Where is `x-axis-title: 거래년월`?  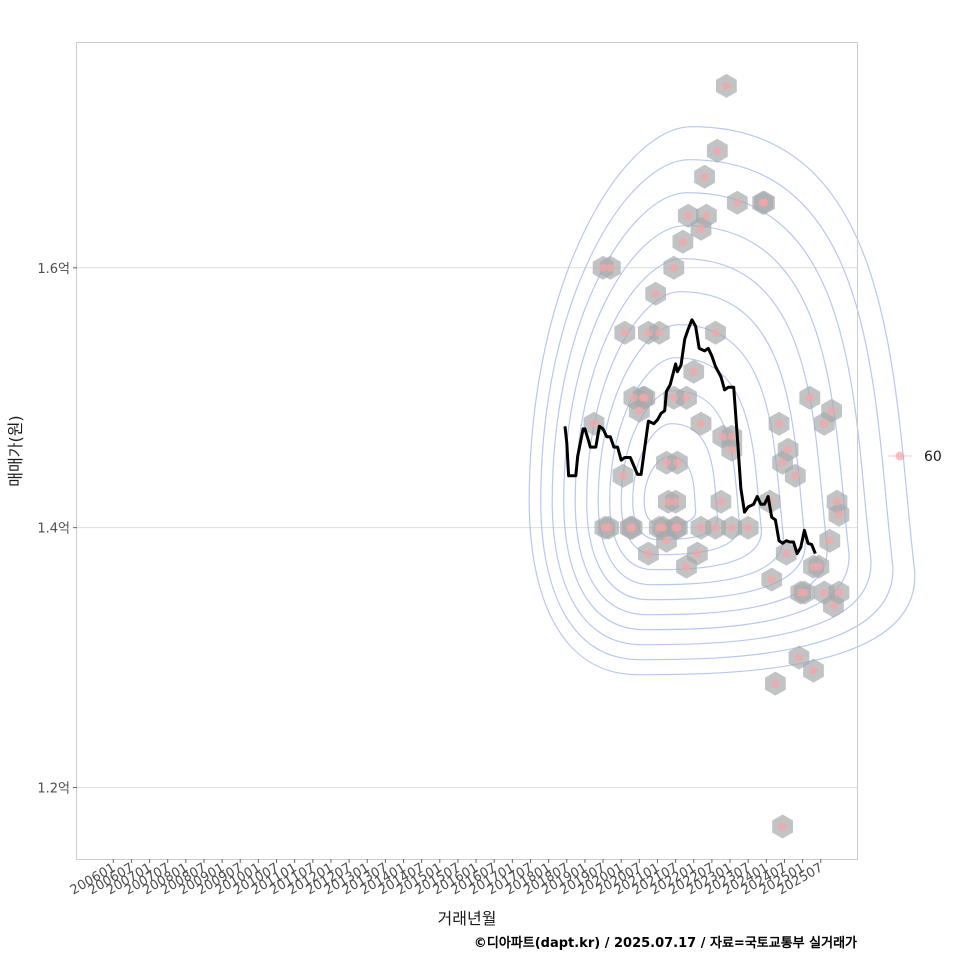 x-axis-title: 거래년월 is located at coordinates (467, 918).